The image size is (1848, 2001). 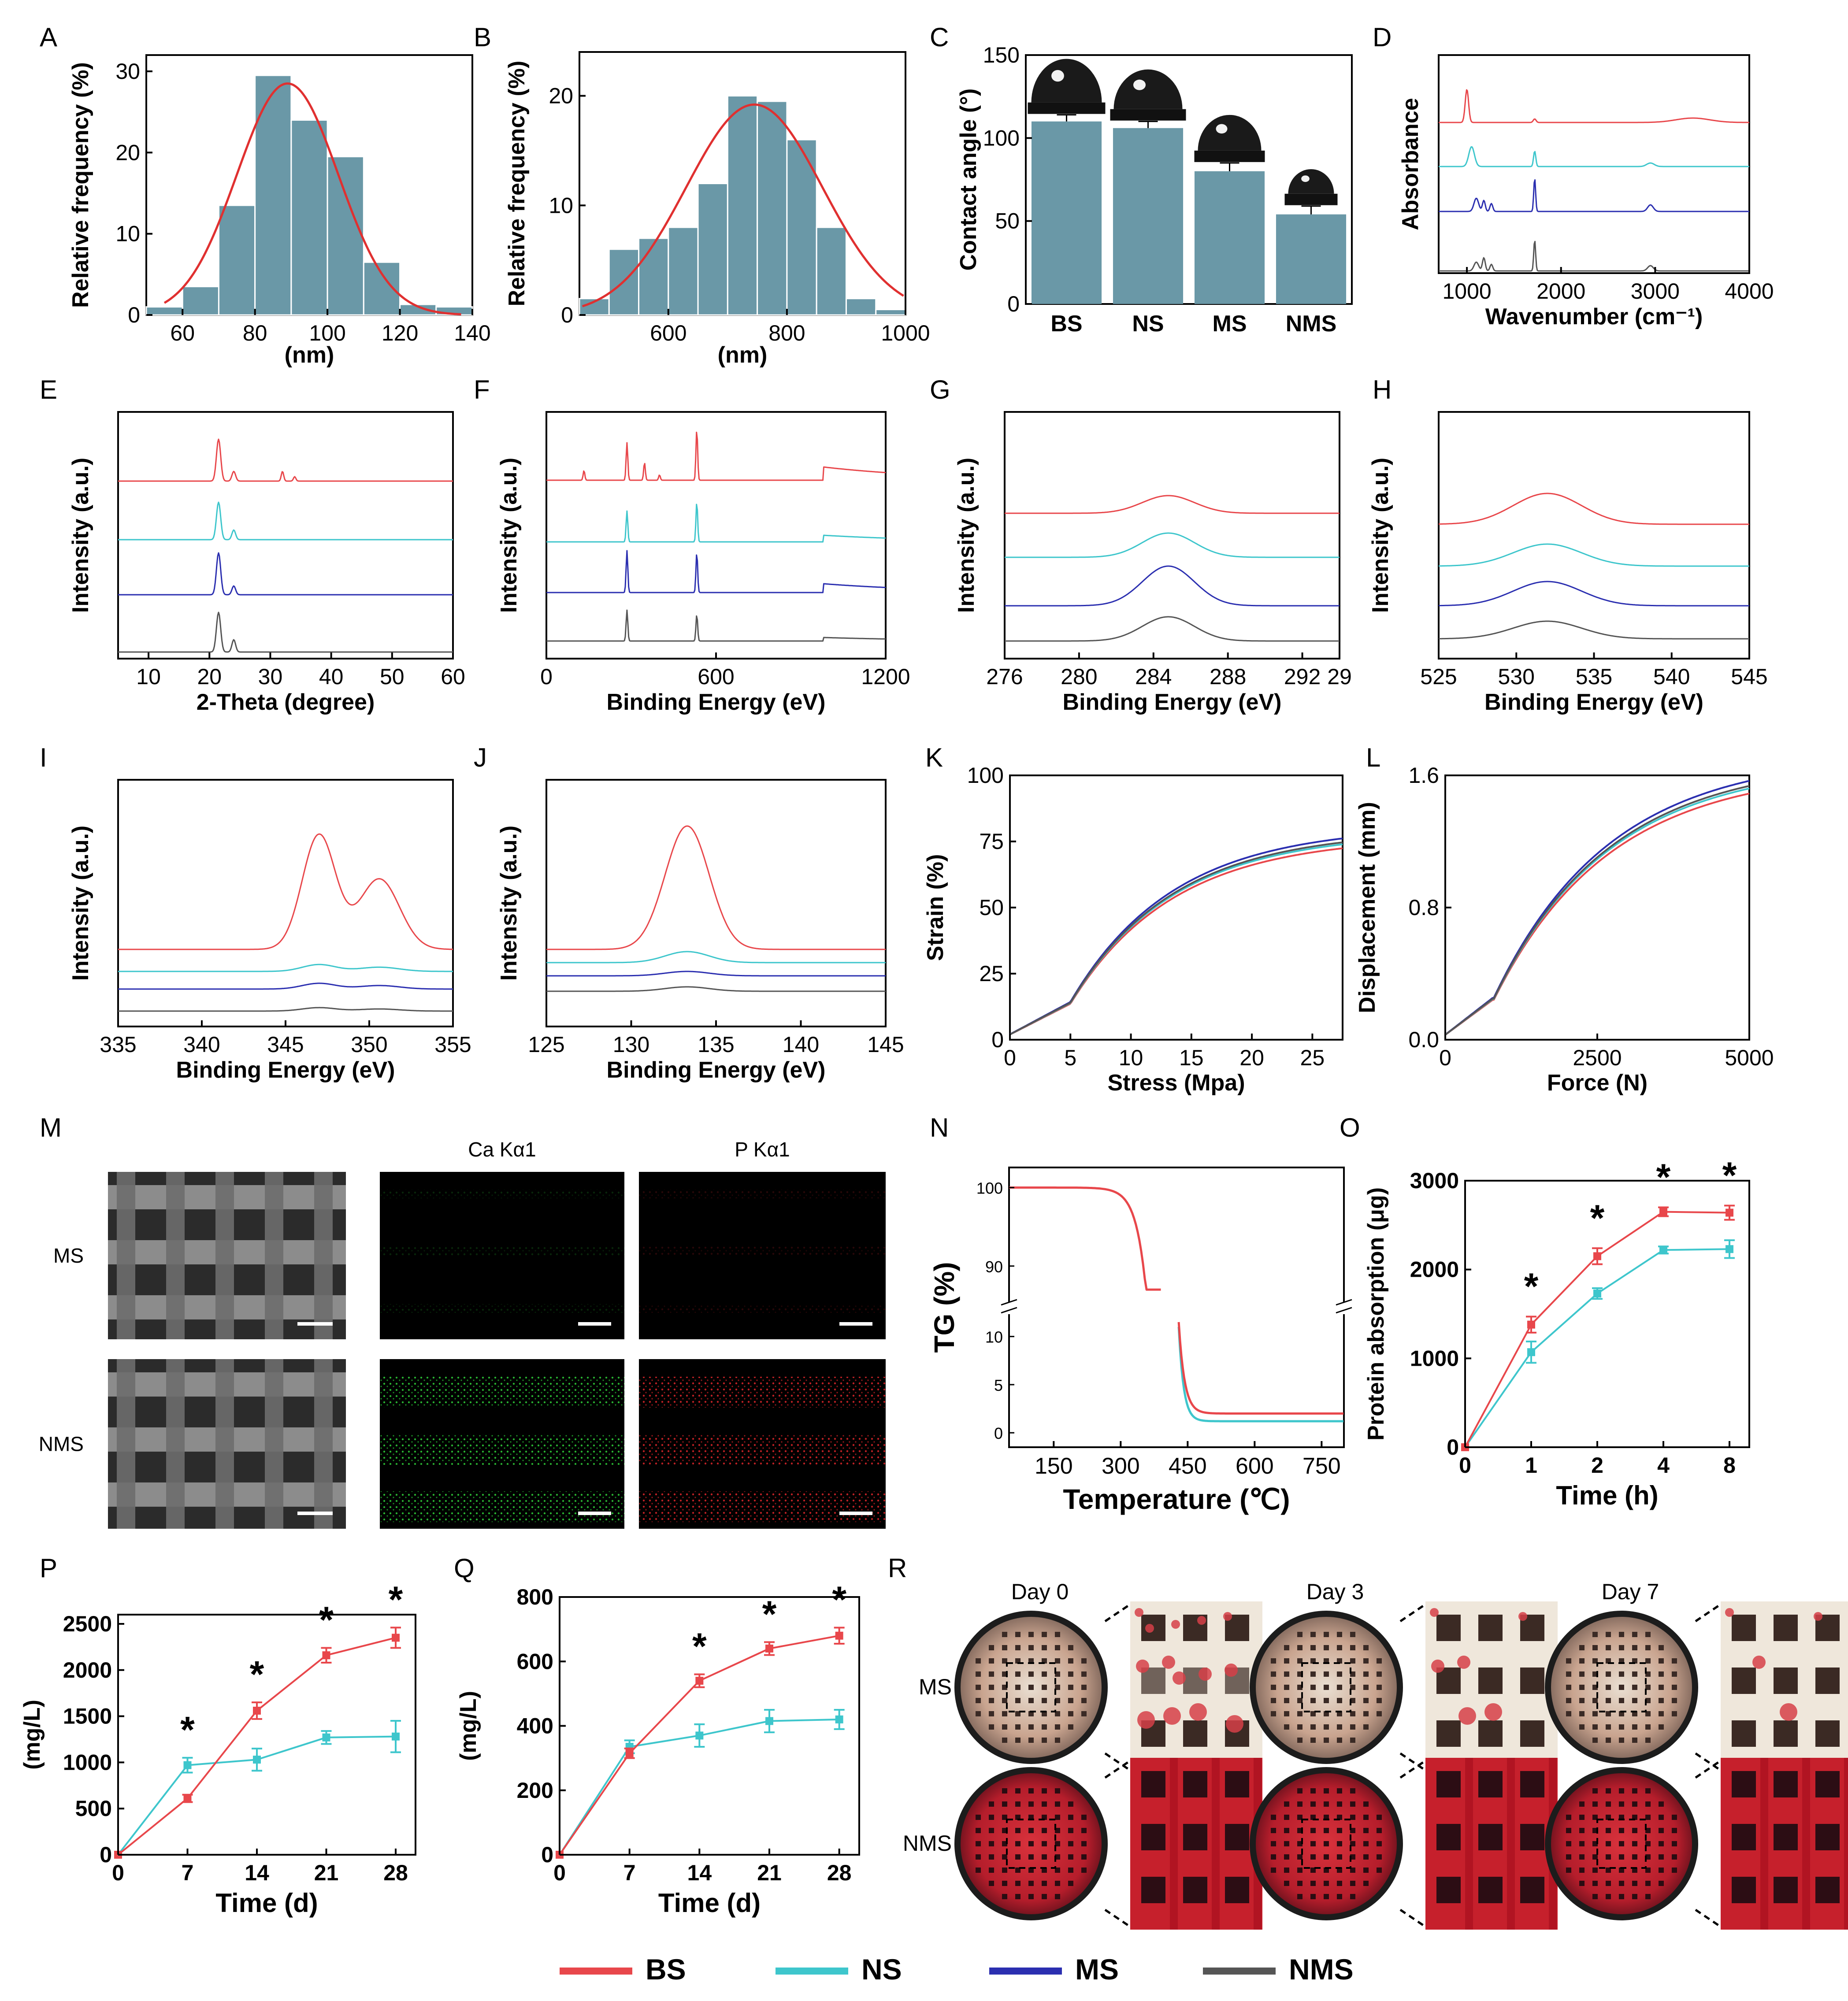 What do you see at coordinates (991, 841) in the screenshot?
I see `y-tick-label: 75` at bounding box center [991, 841].